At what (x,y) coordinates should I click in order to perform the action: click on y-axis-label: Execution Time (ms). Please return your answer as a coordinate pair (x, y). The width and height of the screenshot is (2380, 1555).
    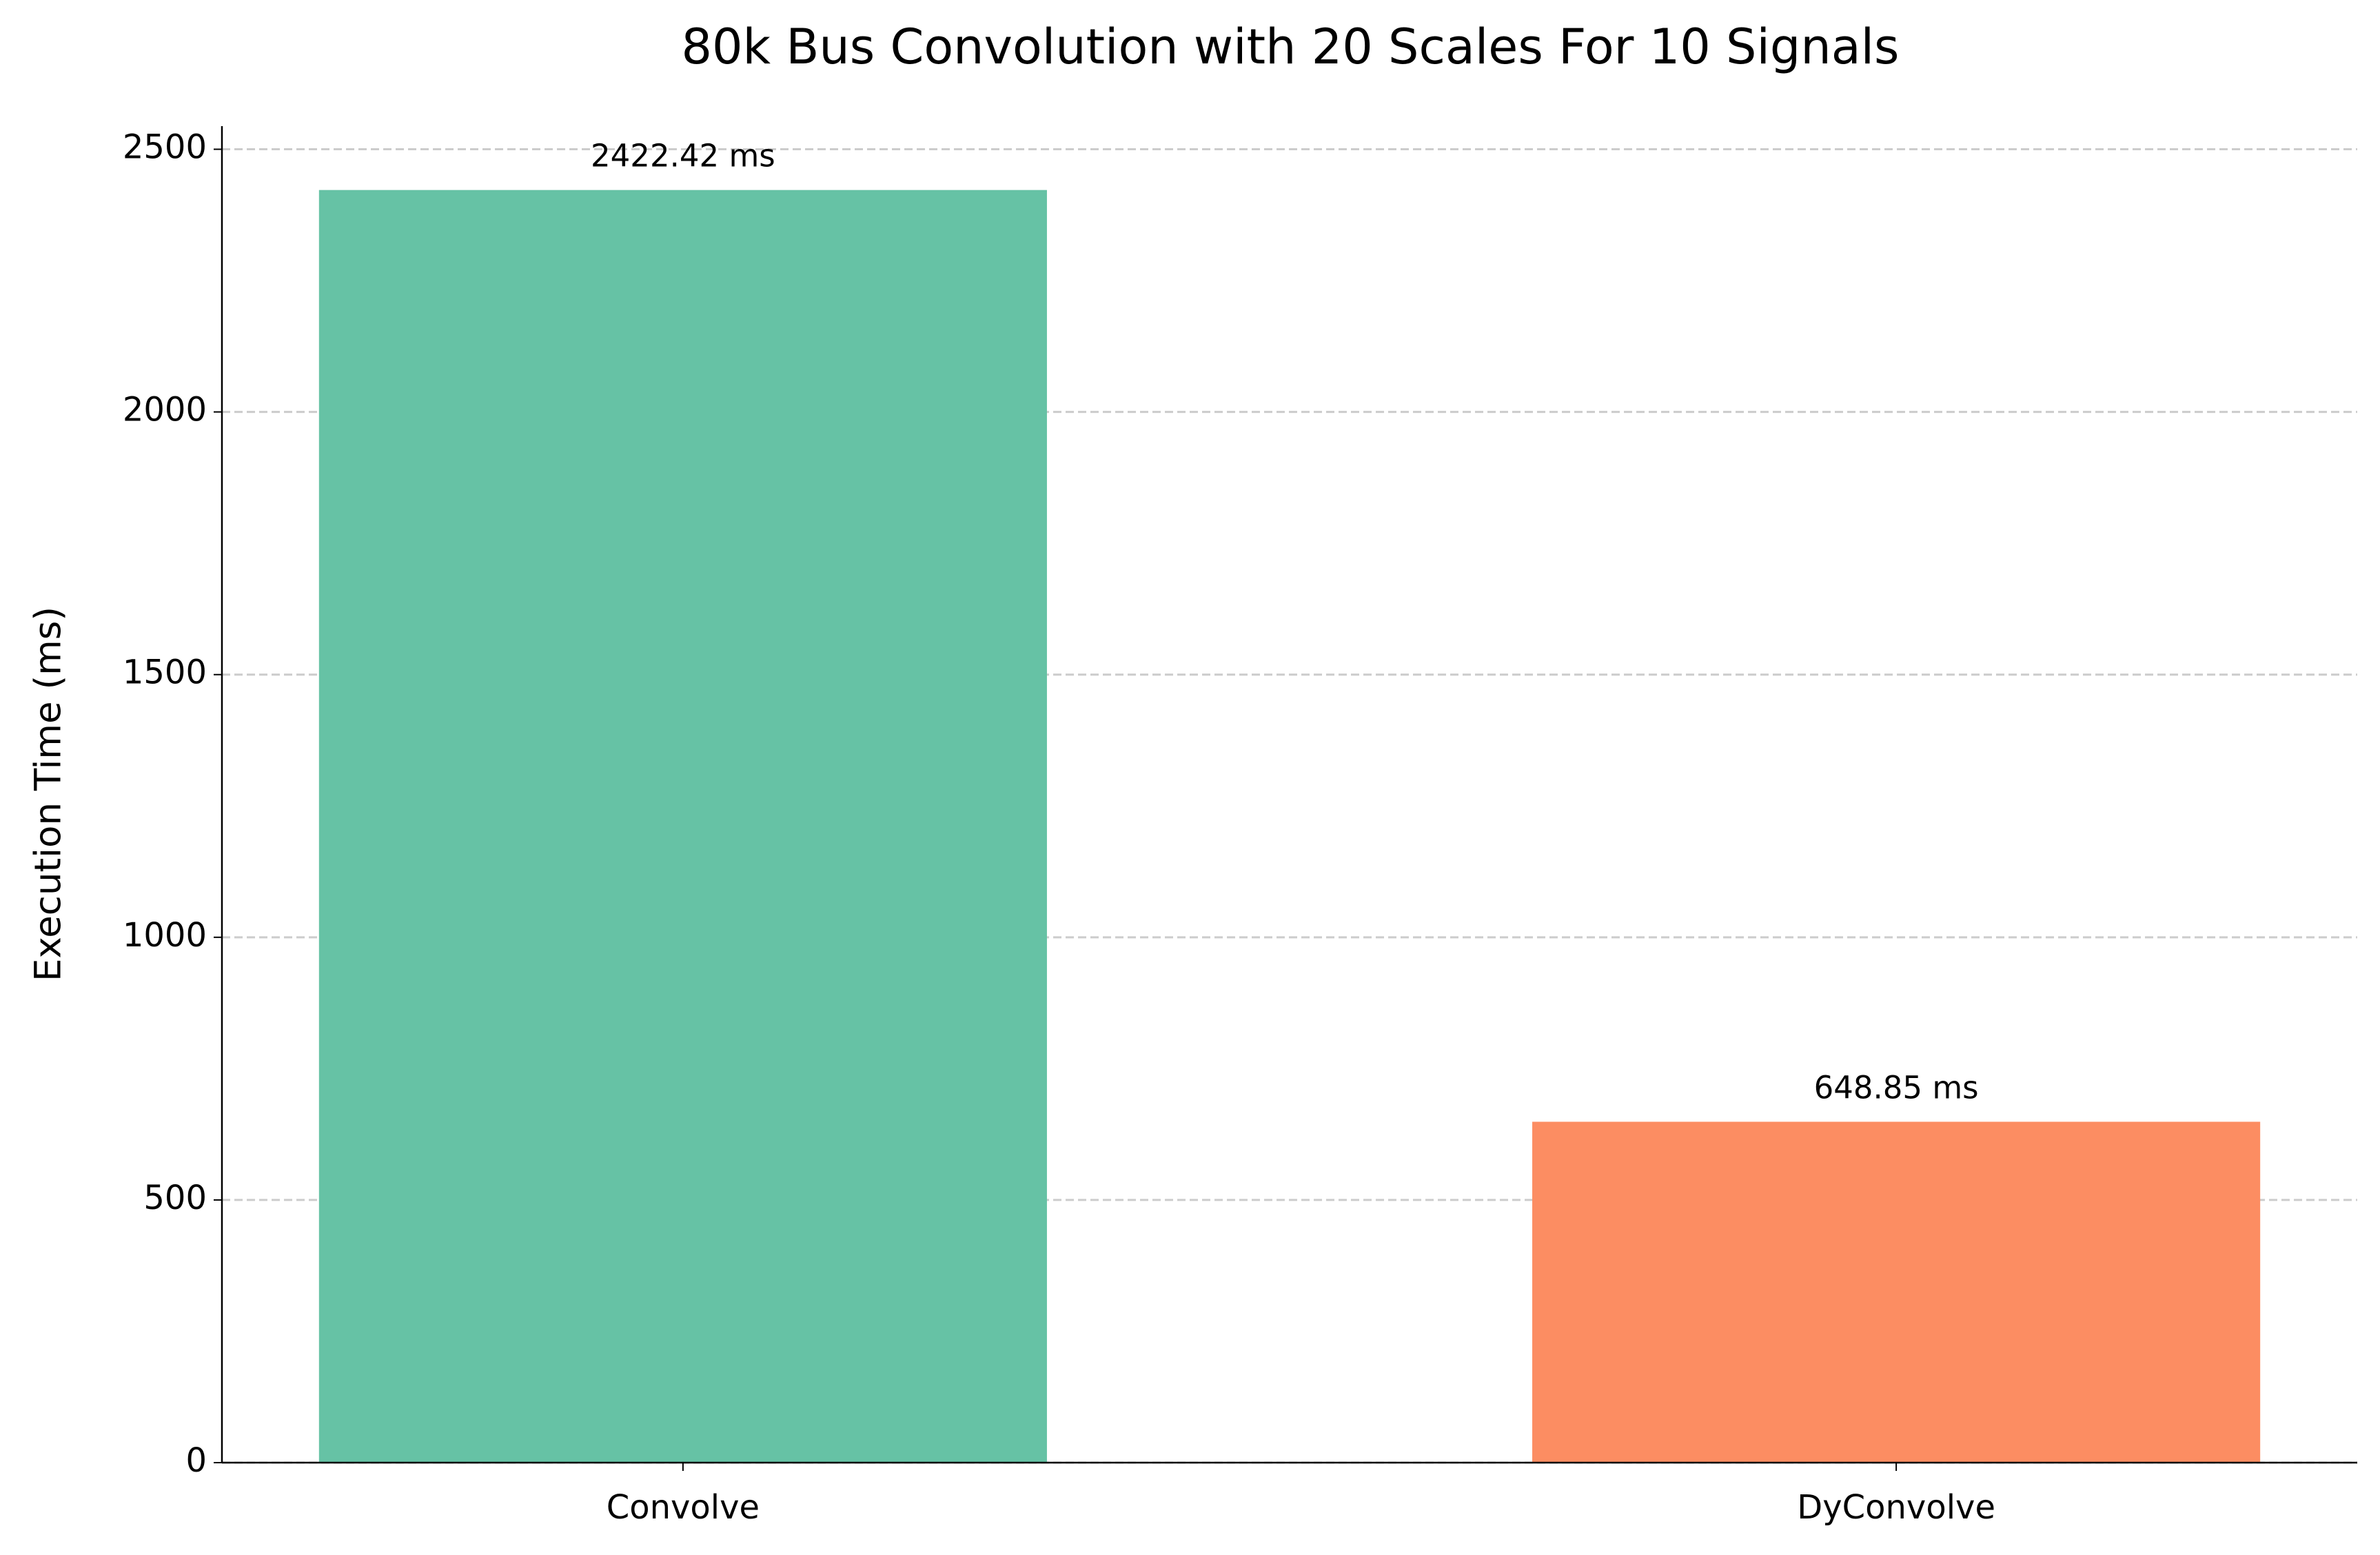
    Looking at the image, I should click on (49, 794).